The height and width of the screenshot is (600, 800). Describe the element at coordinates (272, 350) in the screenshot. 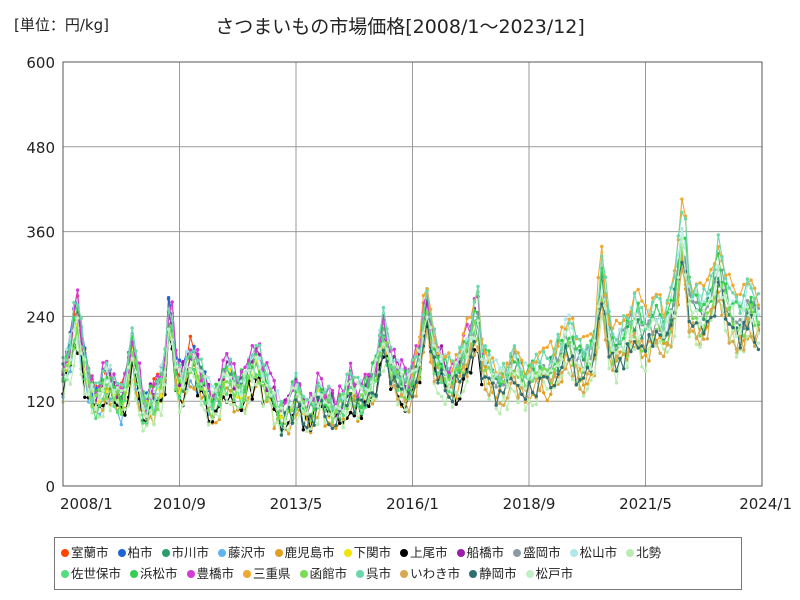

I see `series-line` at that location.